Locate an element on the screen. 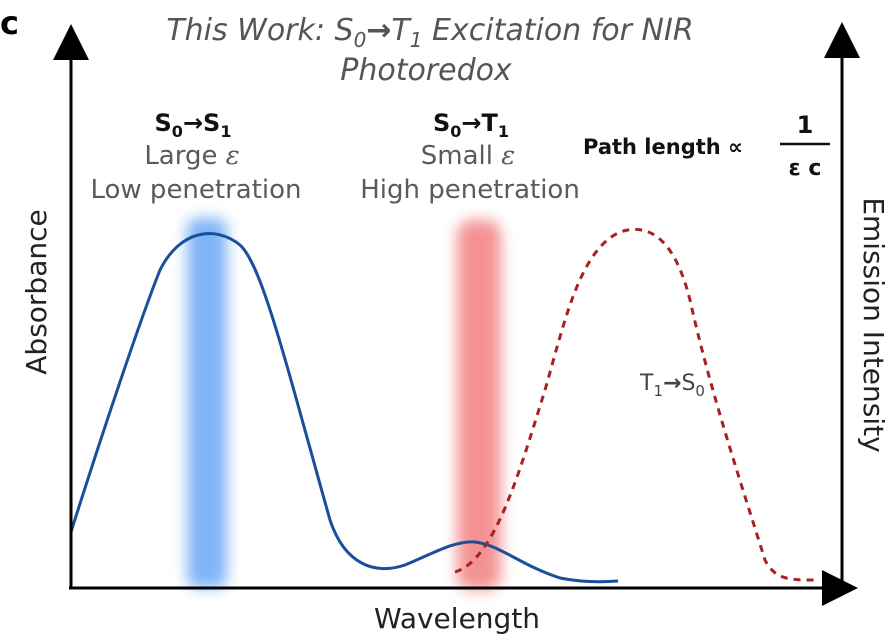 The width and height of the screenshot is (896, 638). diagram-title: This Work: S0→T1 Excitation for NIR is located at coordinates (429, 32).